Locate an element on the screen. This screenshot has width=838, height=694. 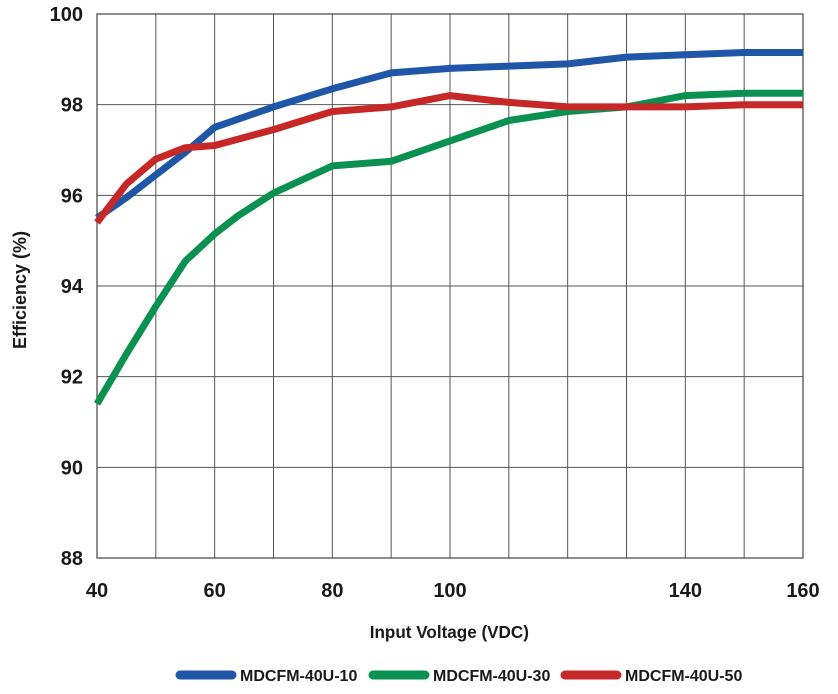
legend-label: MDCFM-40U-10 is located at coordinates (298, 676).